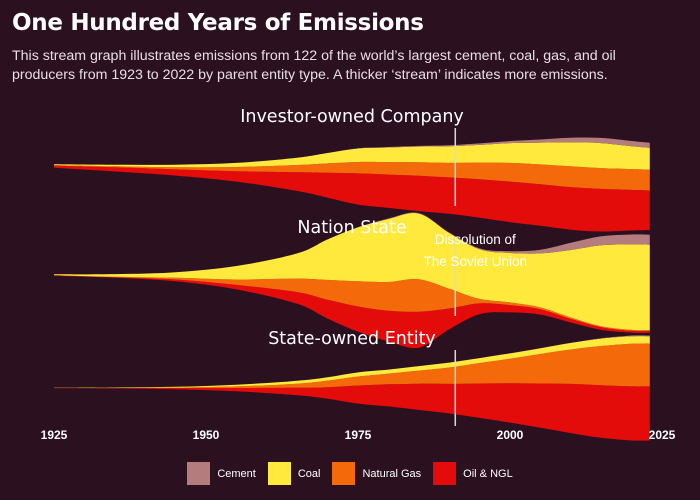 Image resolution: width=700 pixels, height=500 pixels. Describe the element at coordinates (206, 435) in the screenshot. I see `x-tick-label-1950: 1950` at that location.